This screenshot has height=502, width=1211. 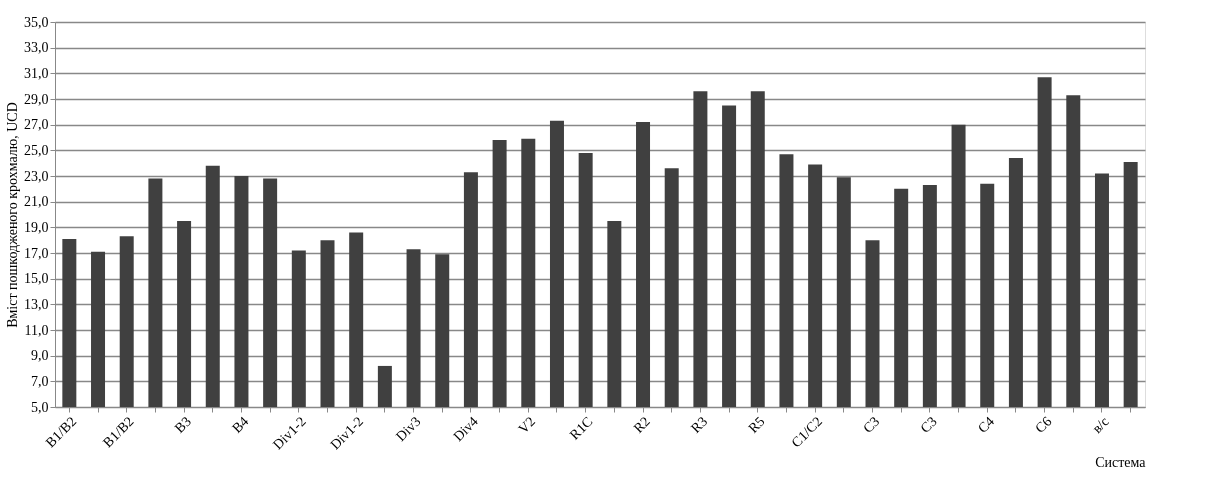 What do you see at coordinates (40, 356) in the screenshot?
I see `y-tick-label: 9,0` at bounding box center [40, 356].